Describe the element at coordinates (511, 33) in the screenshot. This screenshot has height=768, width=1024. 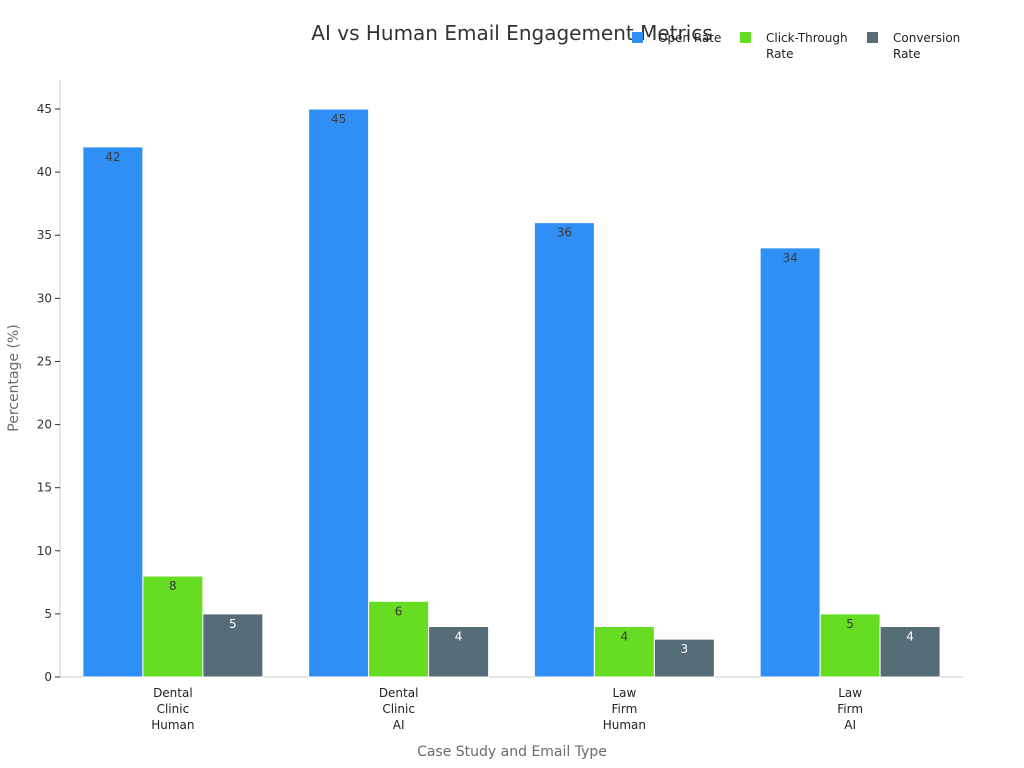
I see `chart-title: AI vs Human Email Engagement Metrics` at that location.